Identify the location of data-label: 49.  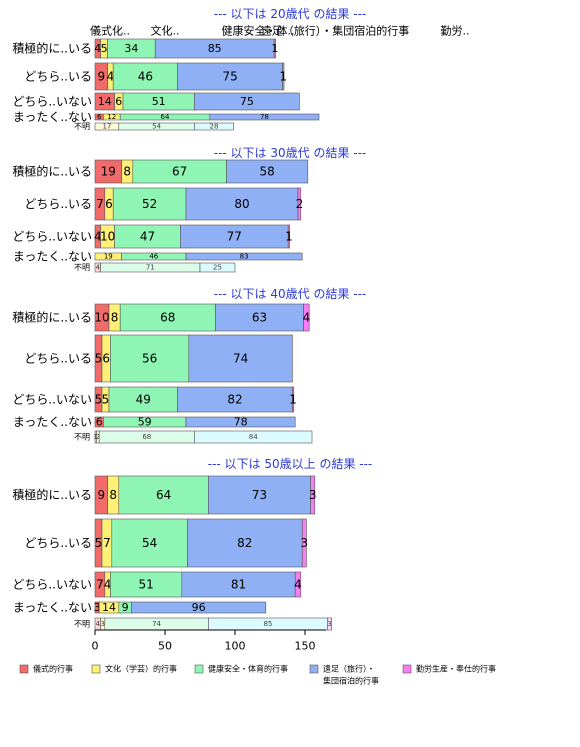
(143, 400).